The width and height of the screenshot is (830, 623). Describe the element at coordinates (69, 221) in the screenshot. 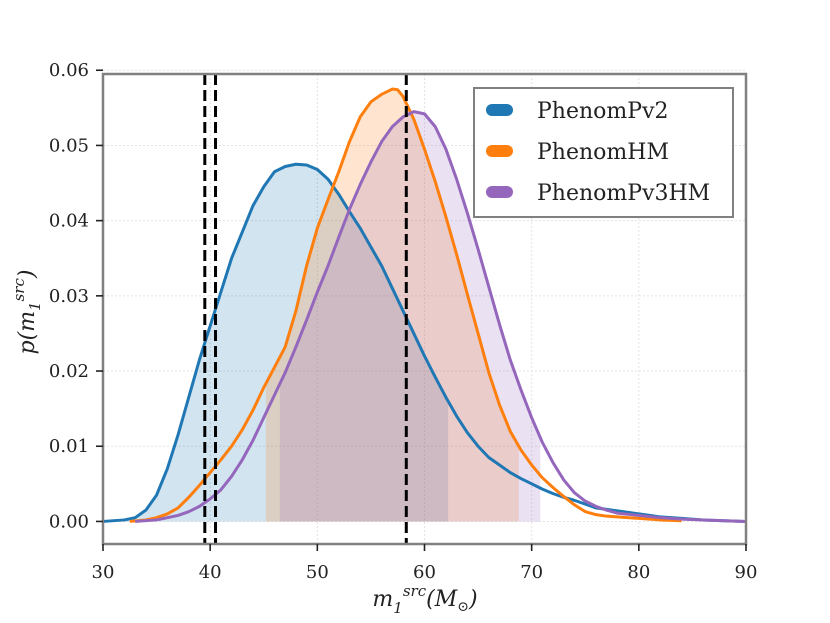

I see `y-tick-label: 0.04` at that location.